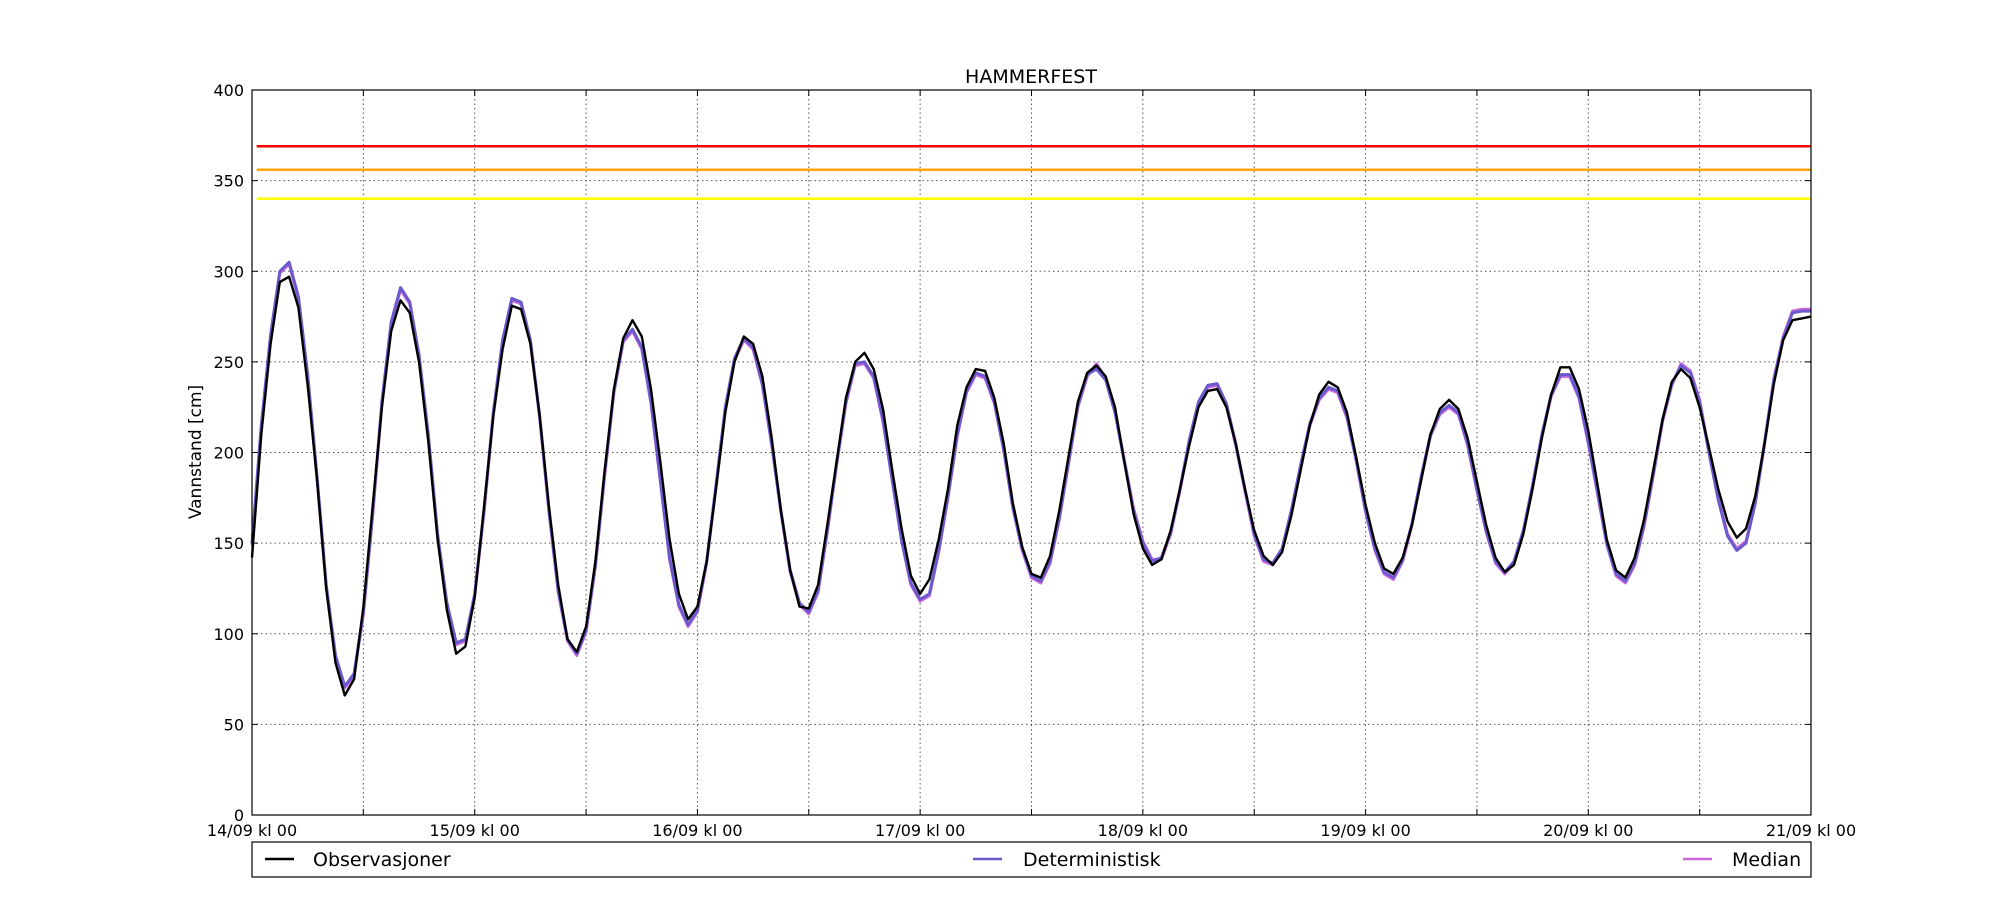 The width and height of the screenshot is (2000, 905). I want to click on x-tick-label: 17/09 kl 00, so click(920, 830).